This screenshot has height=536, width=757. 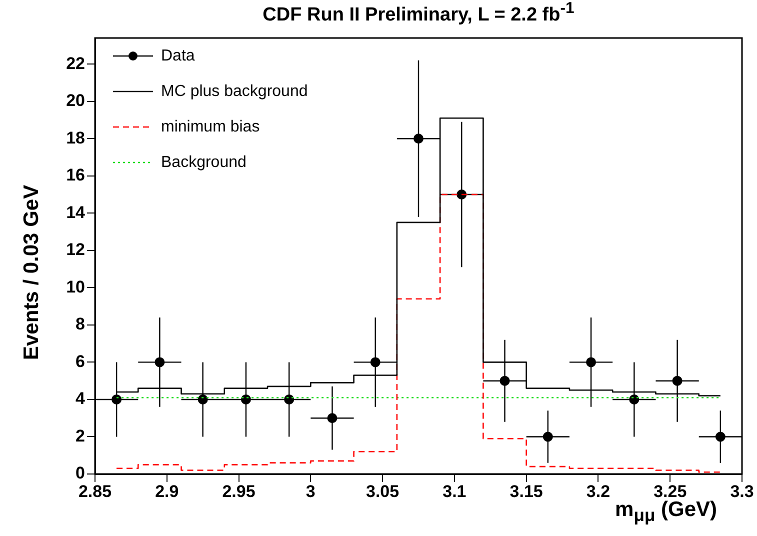 I want to click on y-tick-label: 6, so click(x=80, y=361).